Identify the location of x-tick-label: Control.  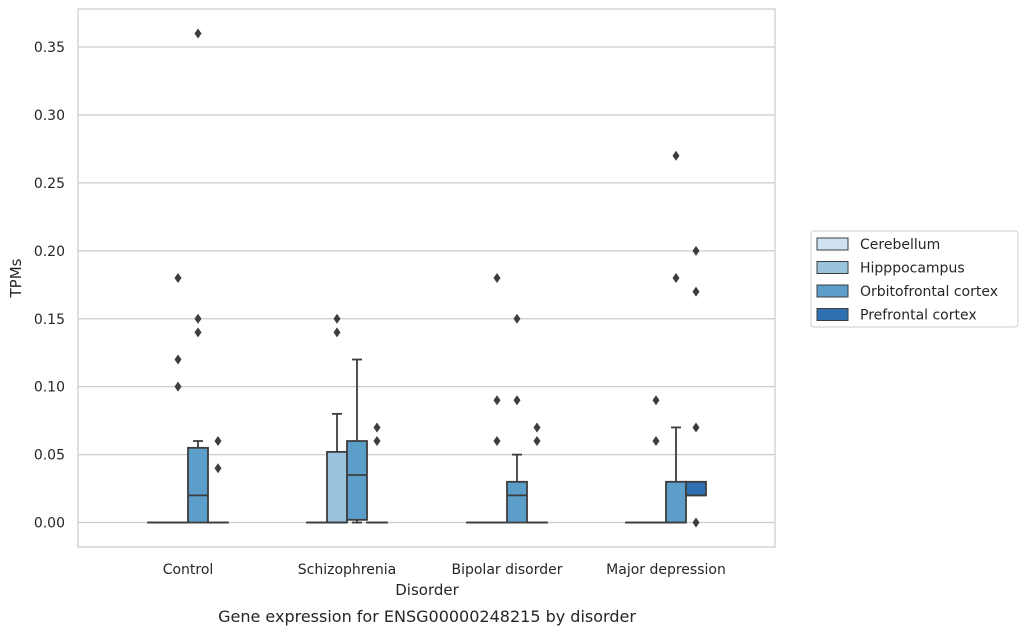
(188, 570).